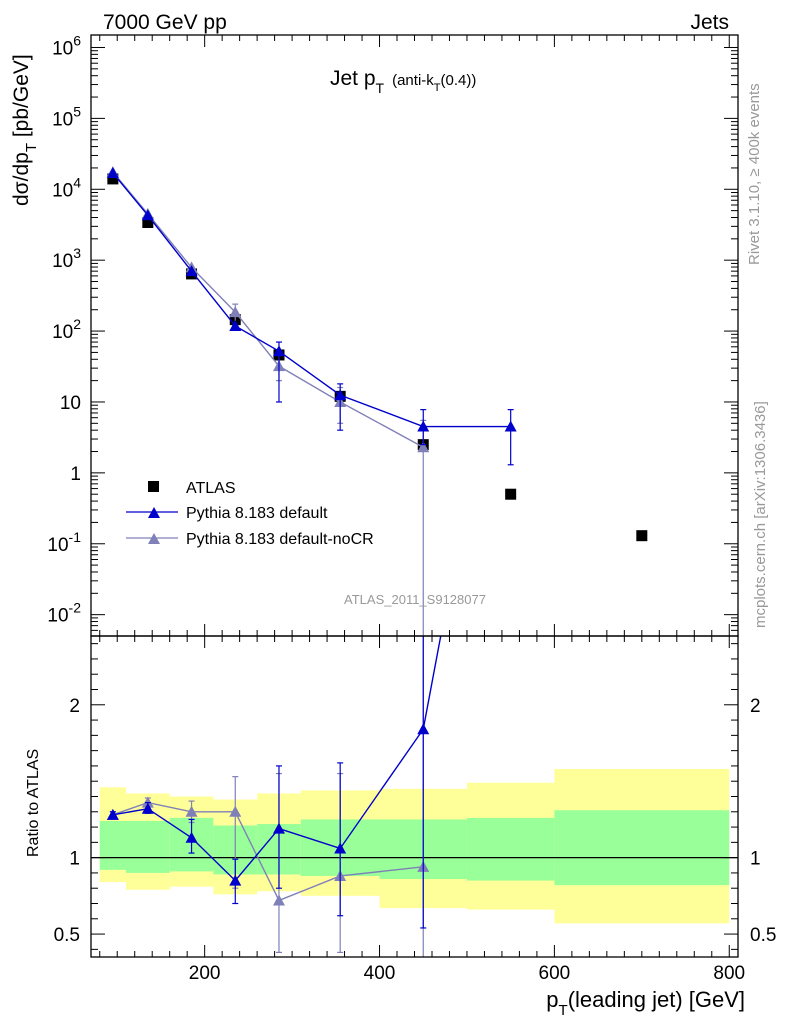 The image size is (786, 1024). Describe the element at coordinates (763, 935) in the screenshot. I see `ratio-y-tick-label-right-0: 0.5` at that location.